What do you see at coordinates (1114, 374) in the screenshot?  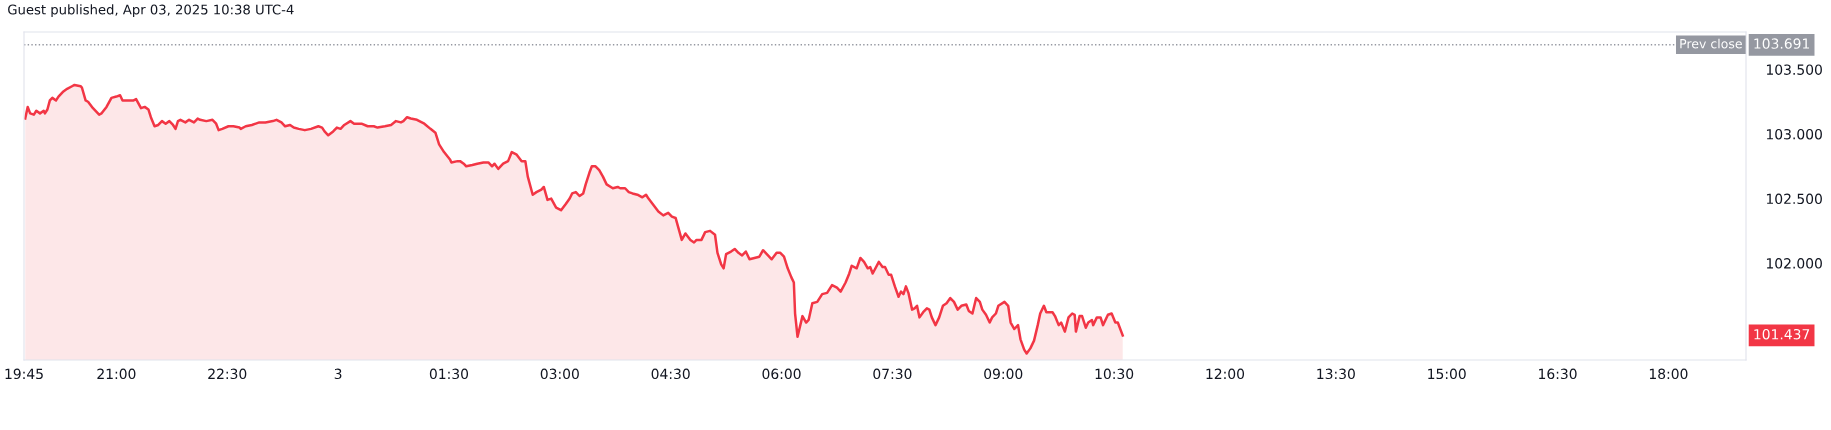 I see `x-tick-label: 10:30` at bounding box center [1114, 374].